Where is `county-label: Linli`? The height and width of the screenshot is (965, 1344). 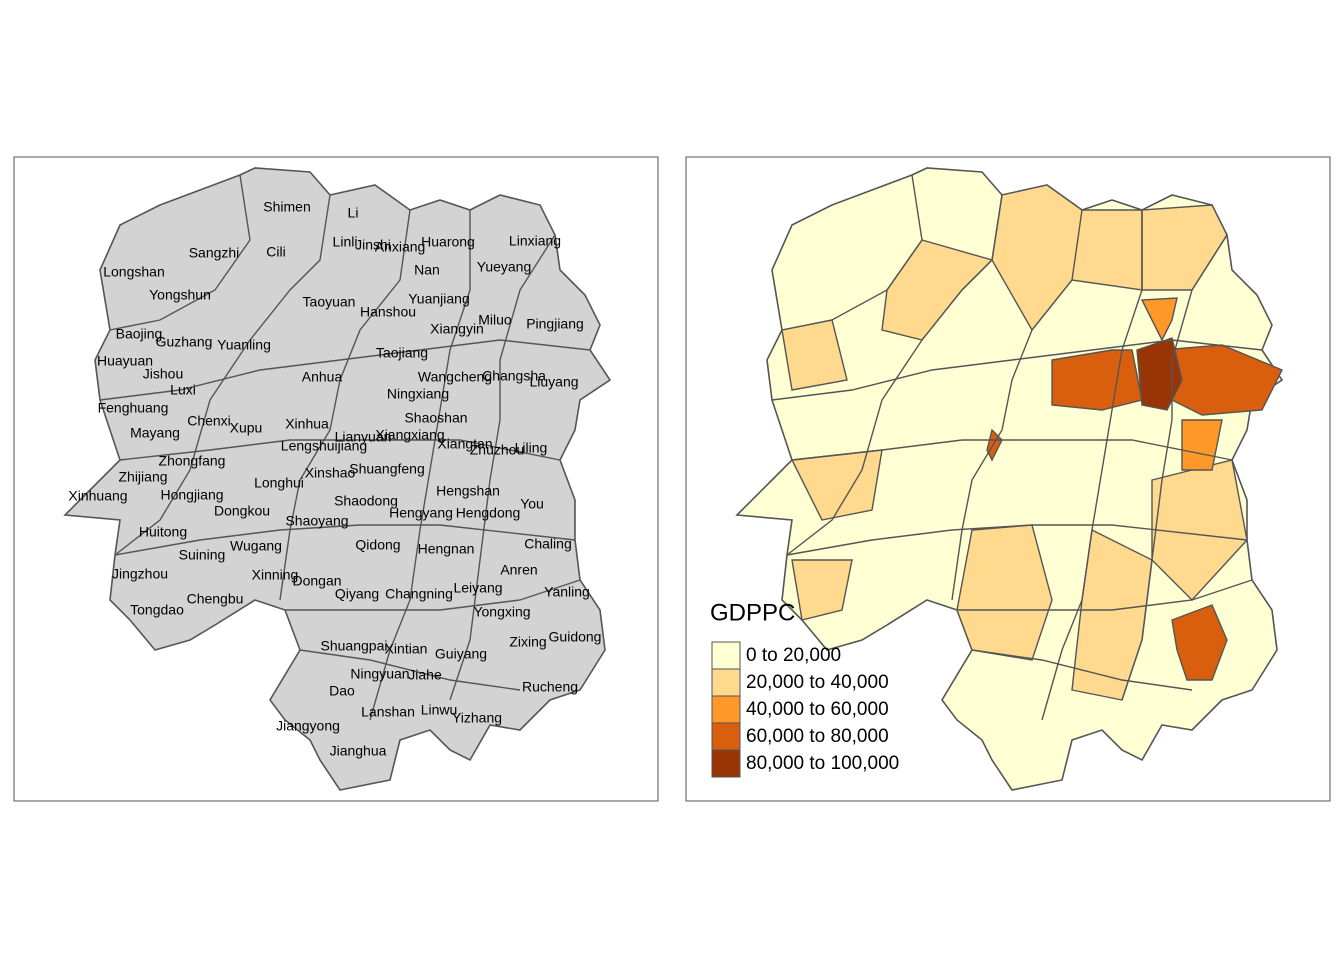
county-label: Linli is located at coordinates (345, 242).